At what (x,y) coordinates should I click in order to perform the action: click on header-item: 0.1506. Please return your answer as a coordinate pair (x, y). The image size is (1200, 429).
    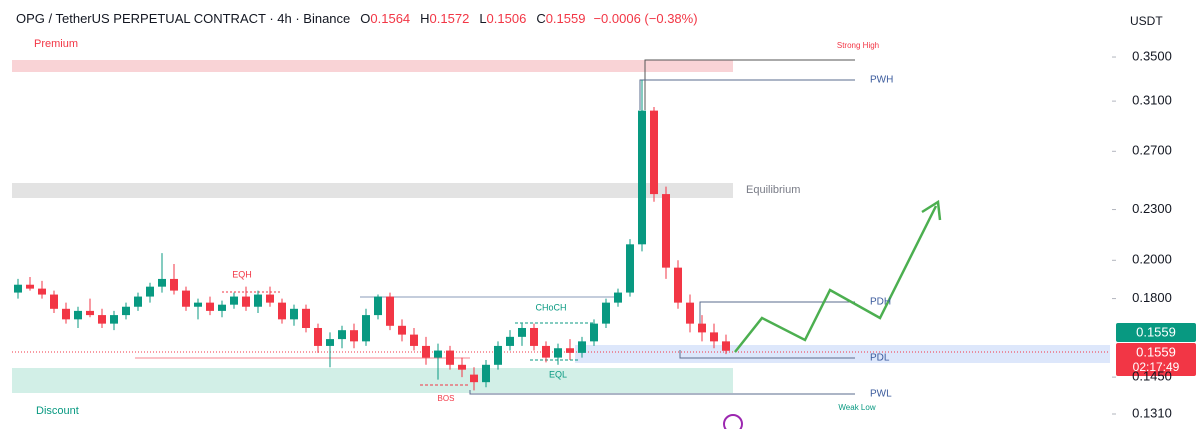
    Looking at the image, I should click on (507, 18).